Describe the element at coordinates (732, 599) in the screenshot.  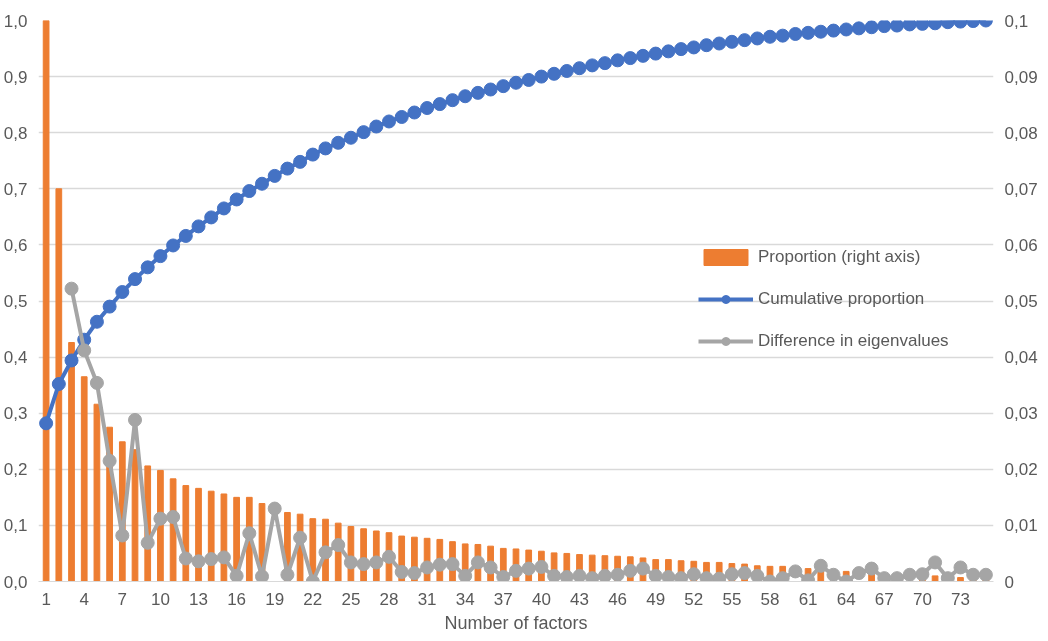
I see `x-tick-label: 55` at that location.